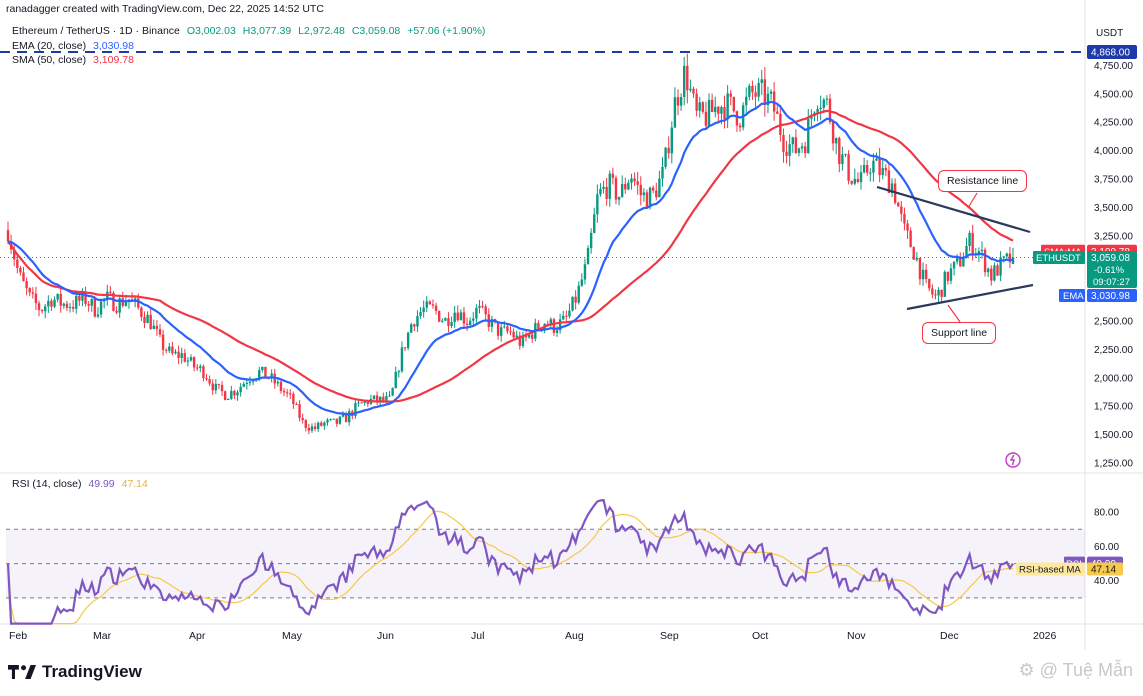 This screenshot has width=1143, height=696. I want to click on logo-text: TradingView, so click(92, 671).